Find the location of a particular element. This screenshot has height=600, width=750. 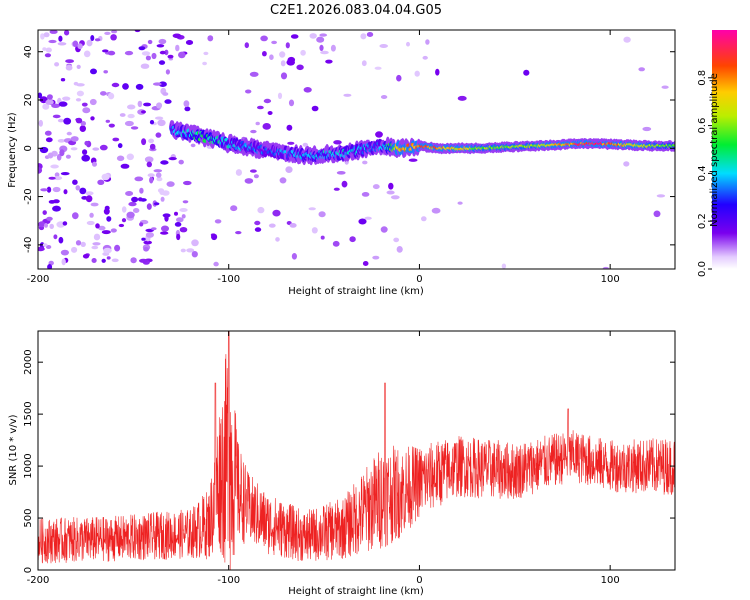

colorbar-tick-label: 0.6 is located at coordinates (702, 126).